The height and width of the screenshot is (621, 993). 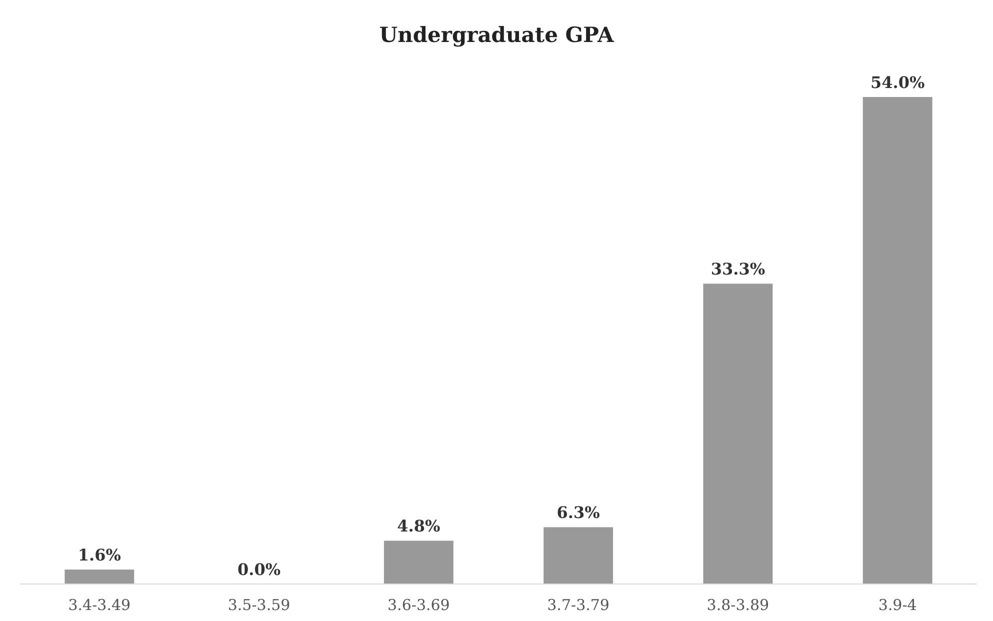 What do you see at coordinates (259, 605) in the screenshot?
I see `x-tick-label: 3.5-3.59` at bounding box center [259, 605].